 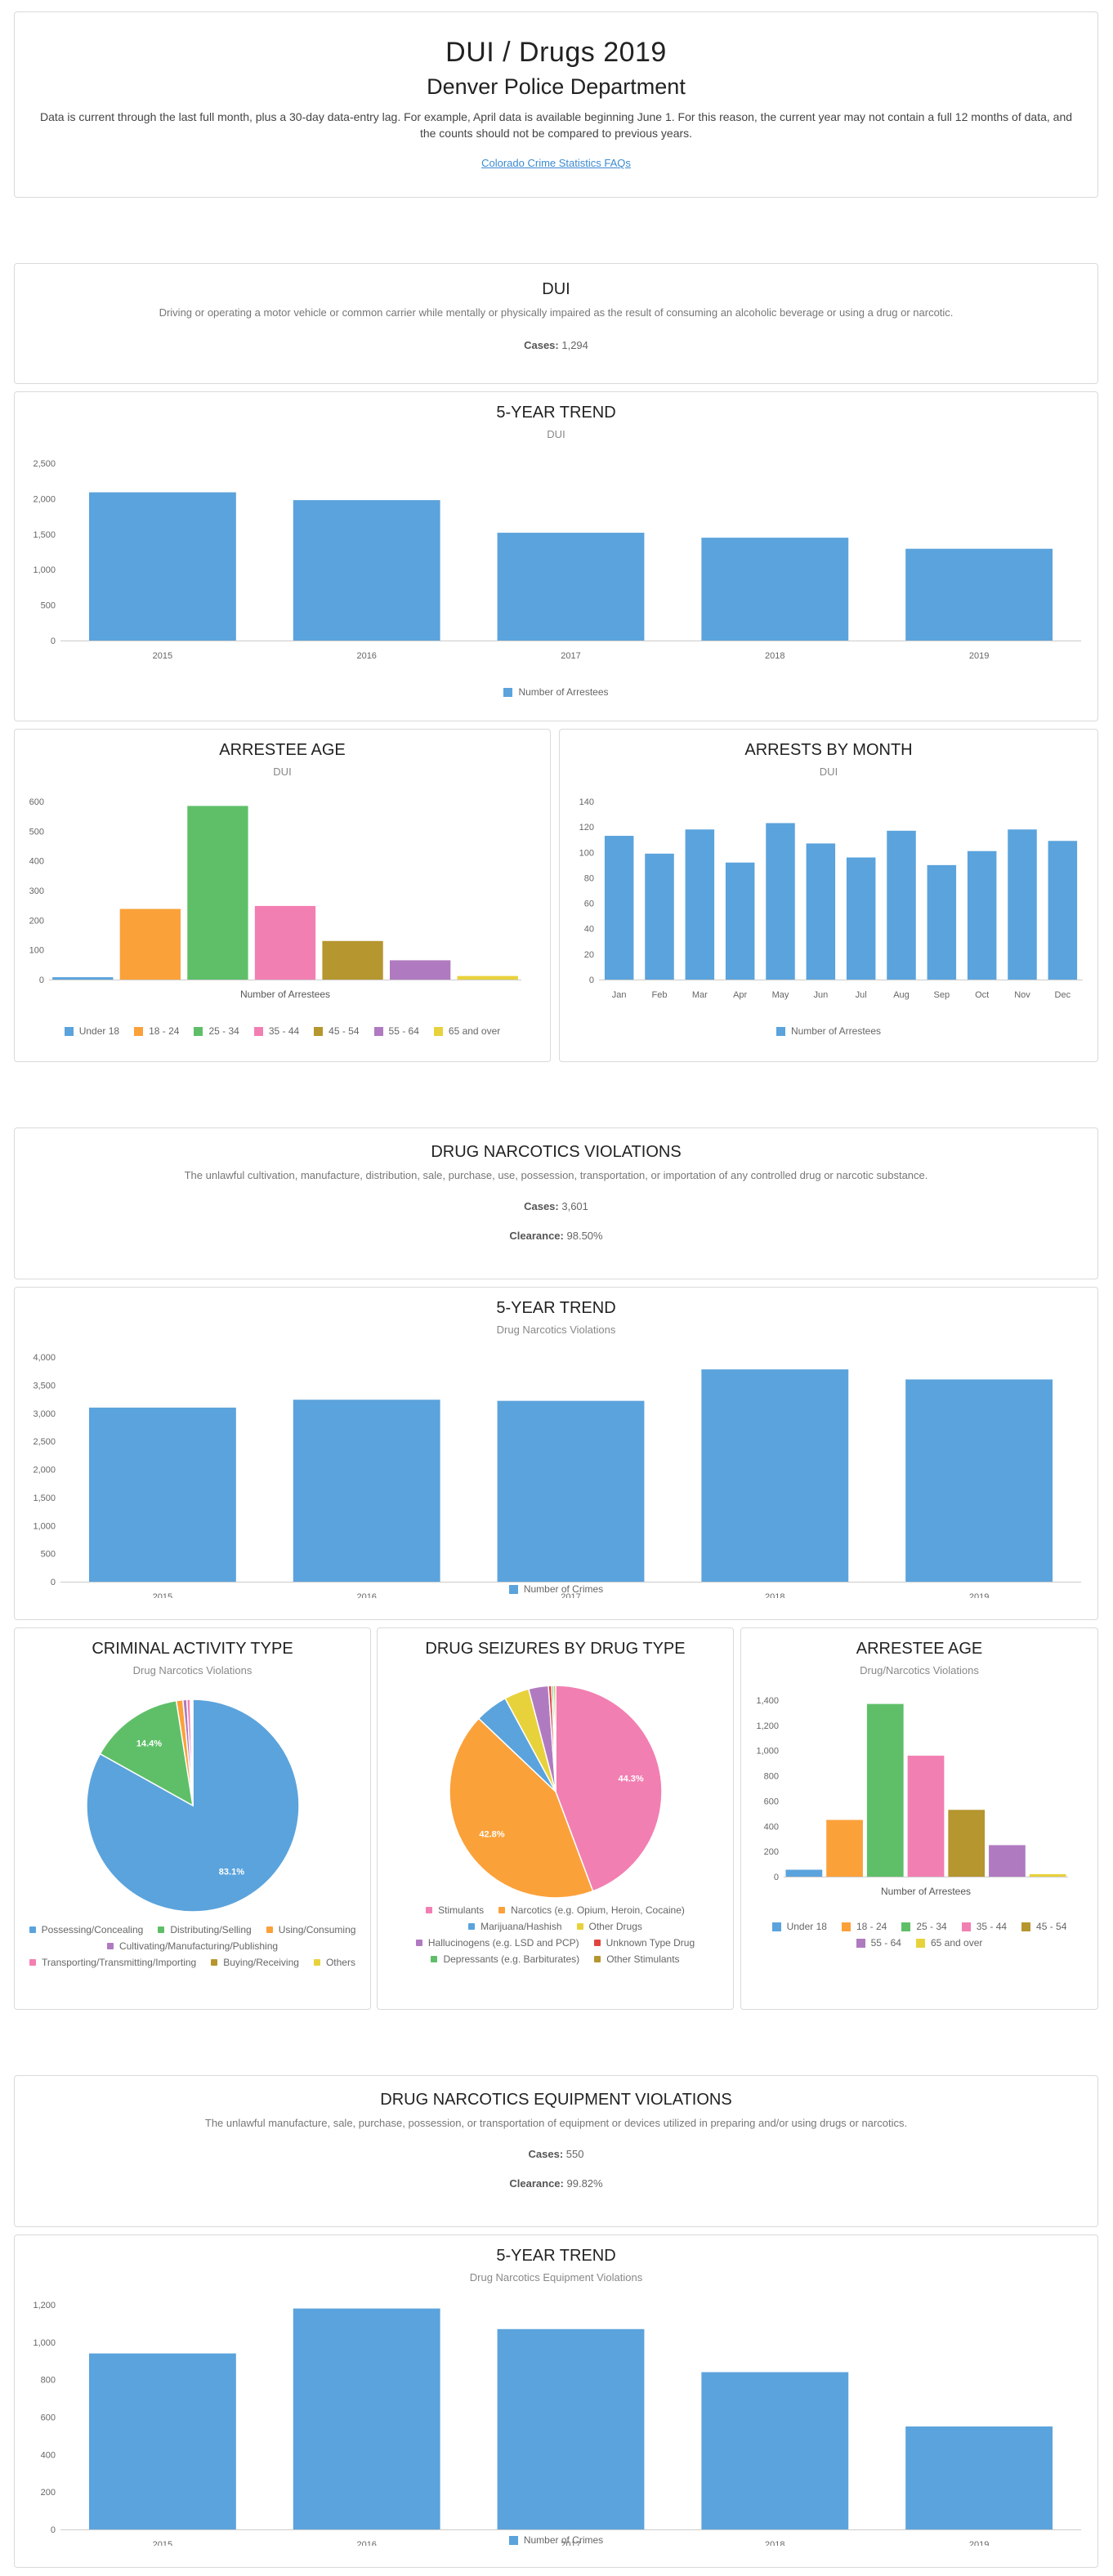 I want to click on pie-data-label: 42.8%, so click(x=492, y=1835).